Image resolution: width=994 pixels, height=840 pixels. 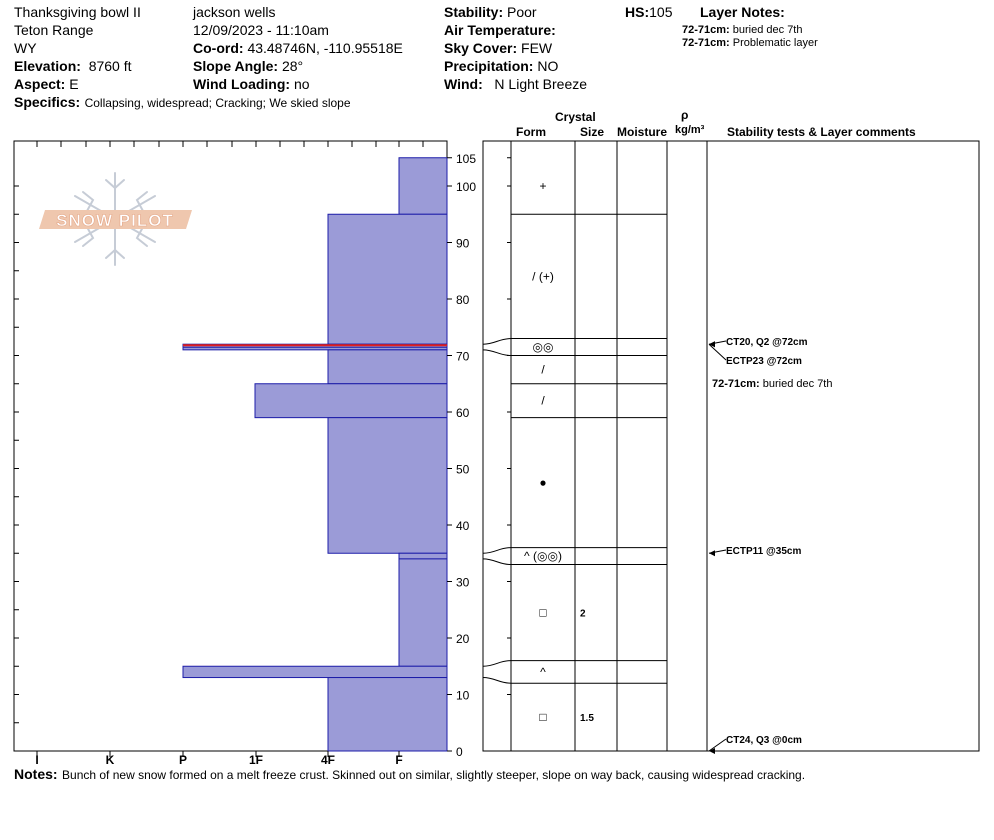 What do you see at coordinates (648, 12) in the screenshot?
I see `snow-height: HS:105` at bounding box center [648, 12].